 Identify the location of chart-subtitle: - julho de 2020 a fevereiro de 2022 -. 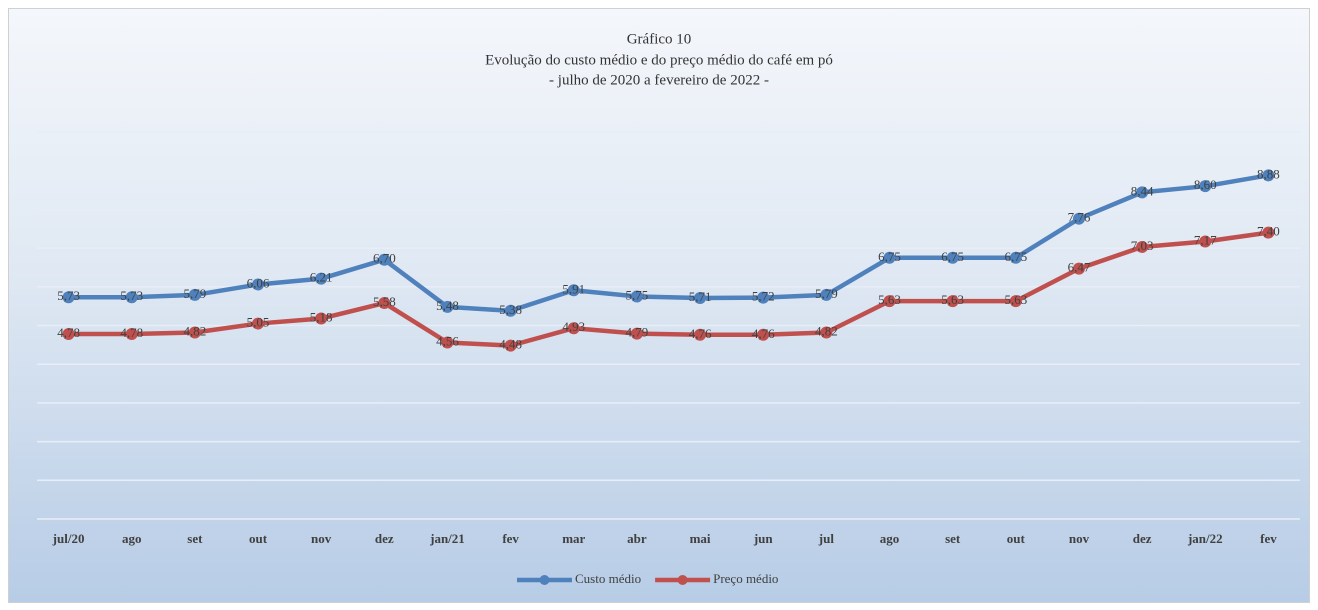
(659, 80).